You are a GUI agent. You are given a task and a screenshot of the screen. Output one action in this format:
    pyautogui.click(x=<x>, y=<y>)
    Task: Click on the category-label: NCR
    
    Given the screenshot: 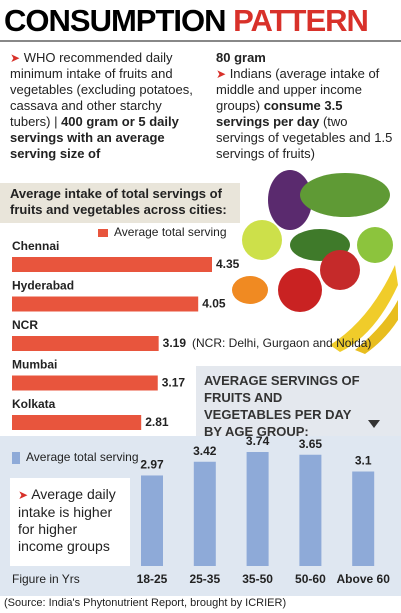 What is the action you would take?
    pyautogui.click(x=25, y=325)
    